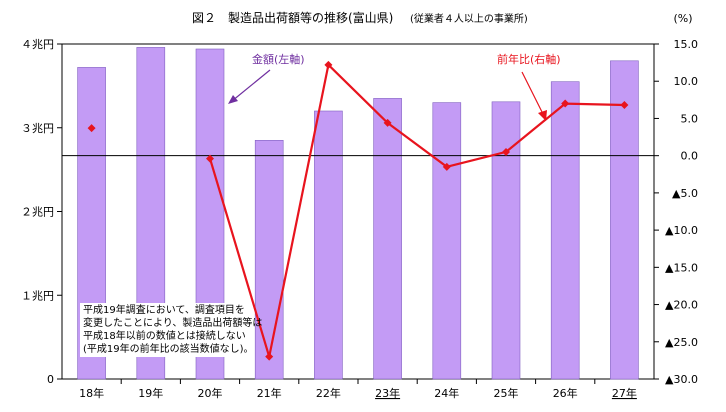  Describe the element at coordinates (681, 342) in the screenshot. I see `right-axis-tick-label: ▲25.0` at that location.